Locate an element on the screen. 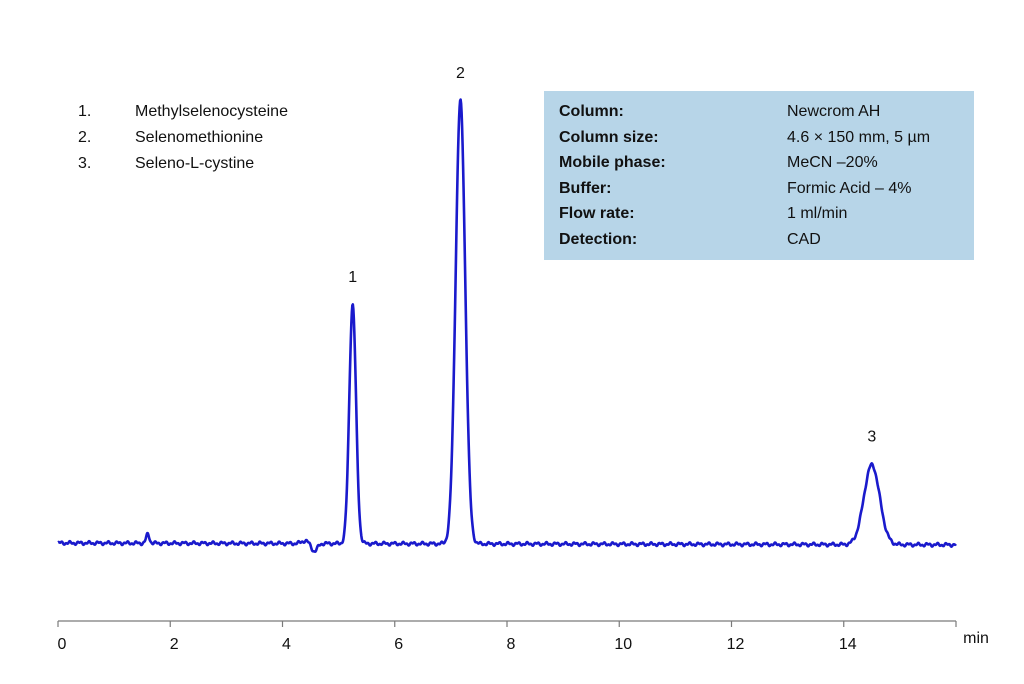 The height and width of the screenshot is (684, 1024). condition-value: Formic Acid – 4% is located at coordinates (849, 188).